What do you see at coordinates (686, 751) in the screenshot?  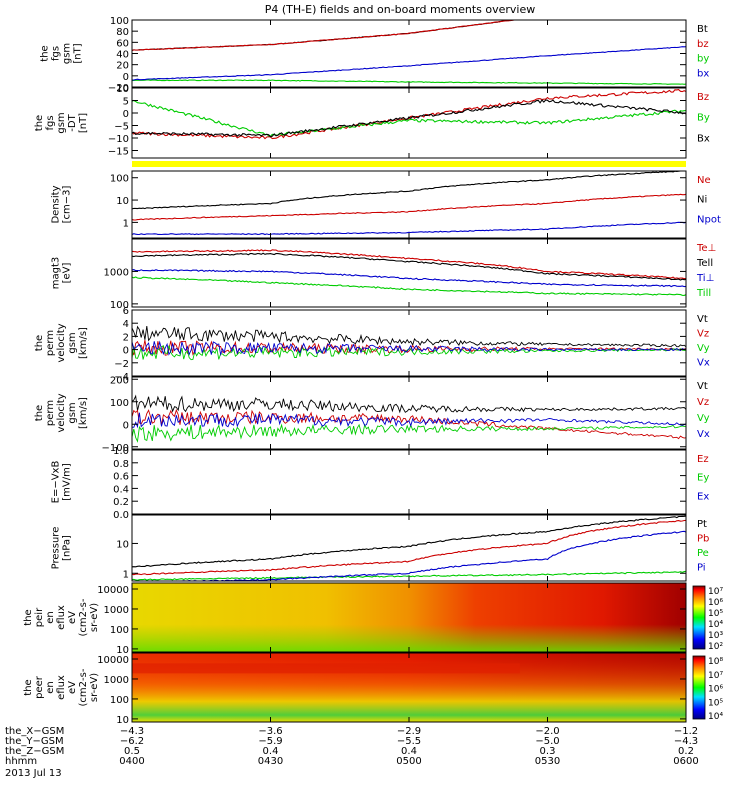 I see `xaxis-value: 0.2` at bounding box center [686, 751].